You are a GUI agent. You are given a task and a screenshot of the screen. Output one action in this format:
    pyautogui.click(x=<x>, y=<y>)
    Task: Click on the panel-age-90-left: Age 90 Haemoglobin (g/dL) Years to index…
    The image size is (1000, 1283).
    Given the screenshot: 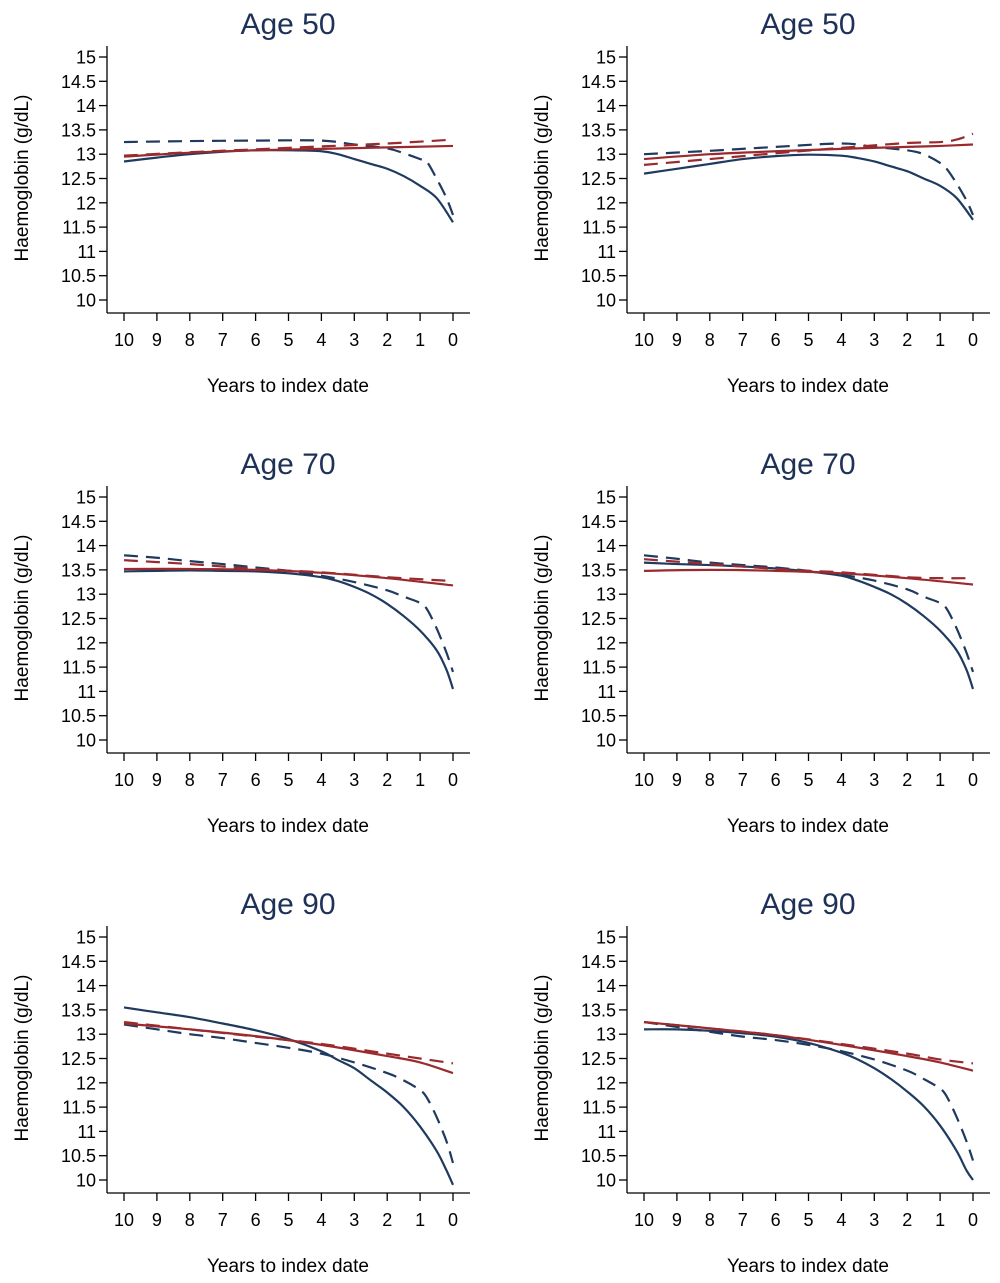 What is the action you would take?
    pyautogui.click(x=241, y=1082)
    